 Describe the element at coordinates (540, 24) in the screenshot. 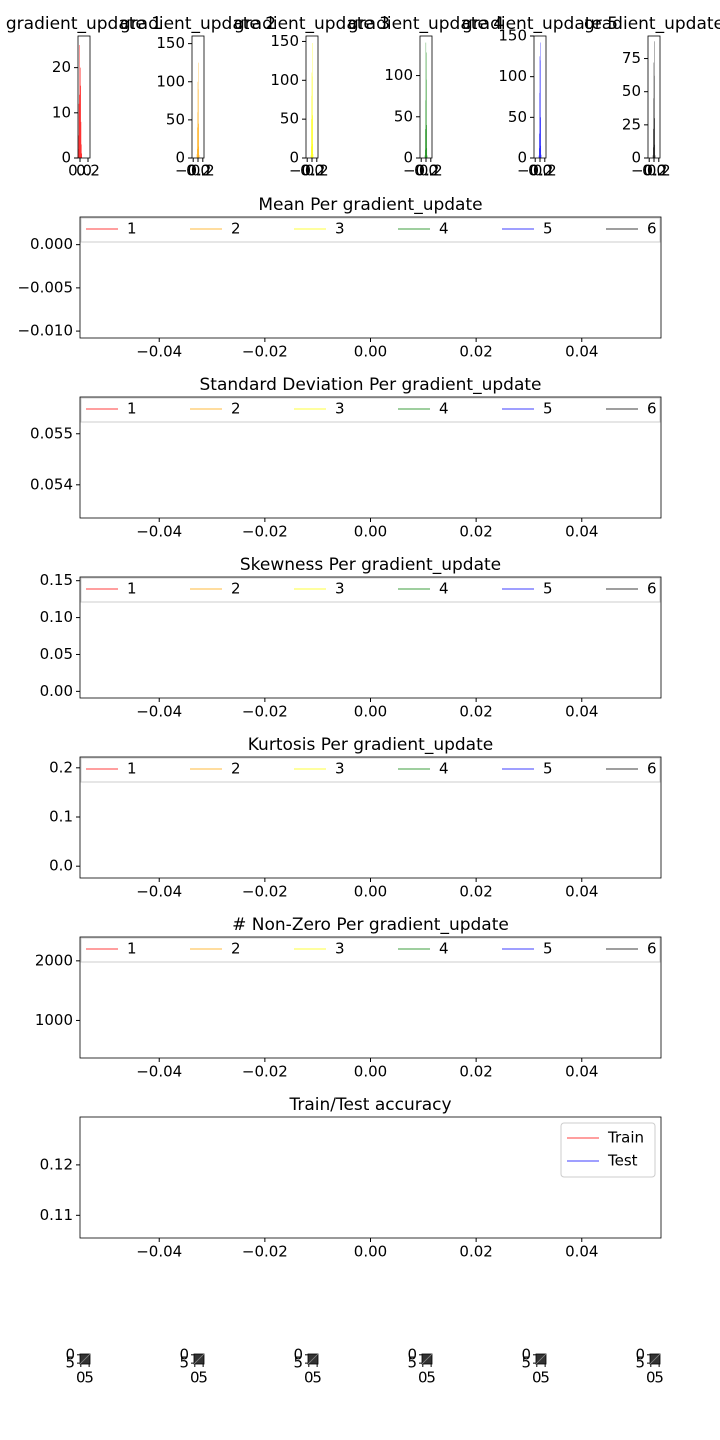

I see `chart-title: gradient_update 5` at that location.